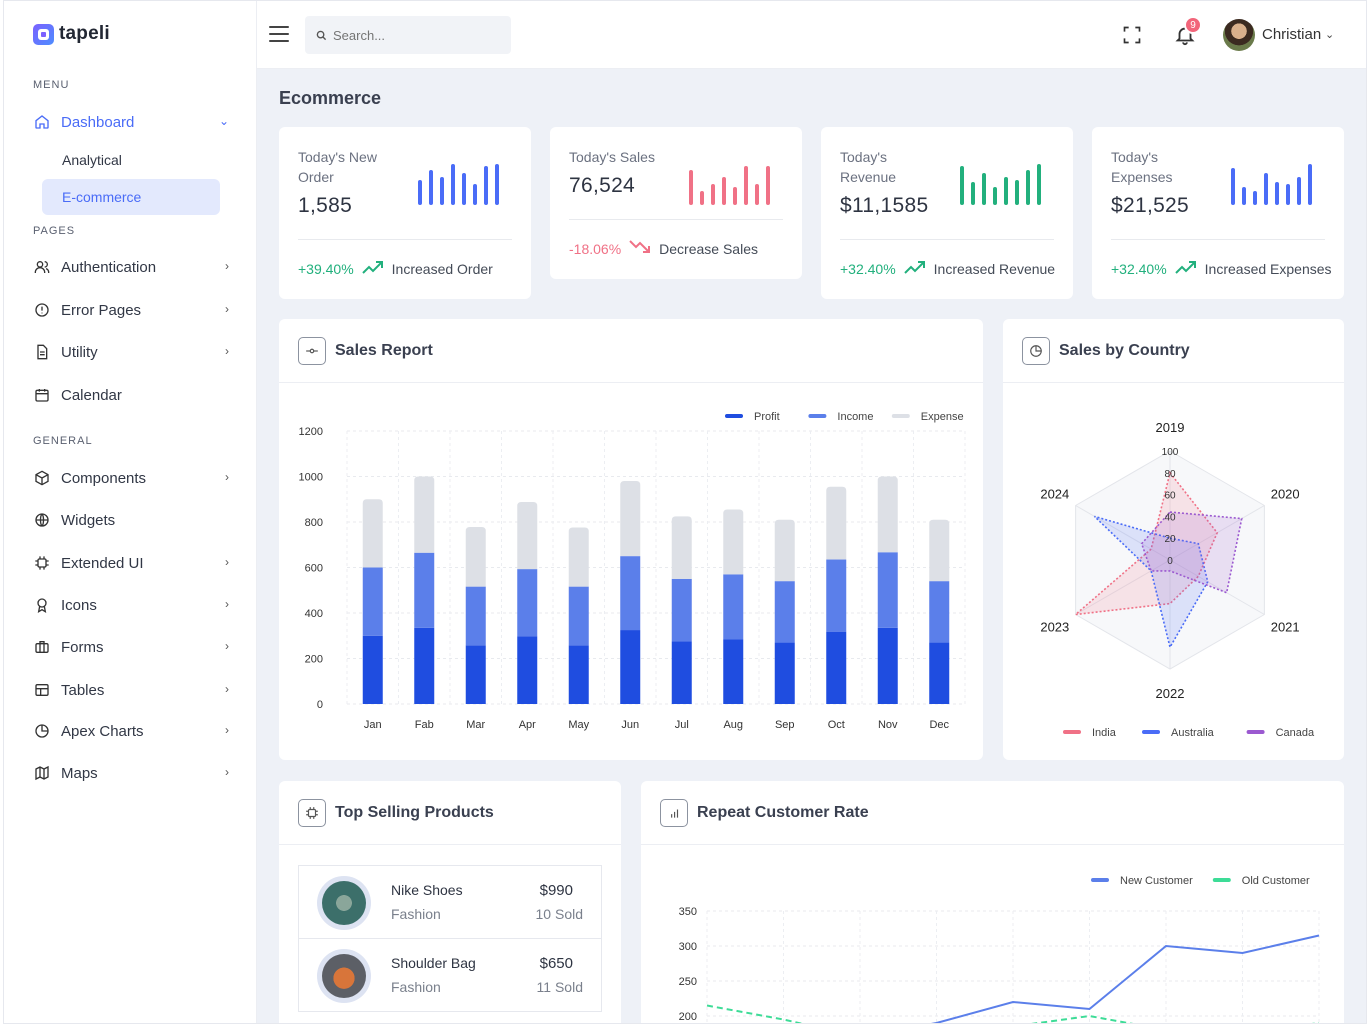  Describe the element at coordinates (414, 812) in the screenshot. I see `panel-title: Top Selling Products` at that location.